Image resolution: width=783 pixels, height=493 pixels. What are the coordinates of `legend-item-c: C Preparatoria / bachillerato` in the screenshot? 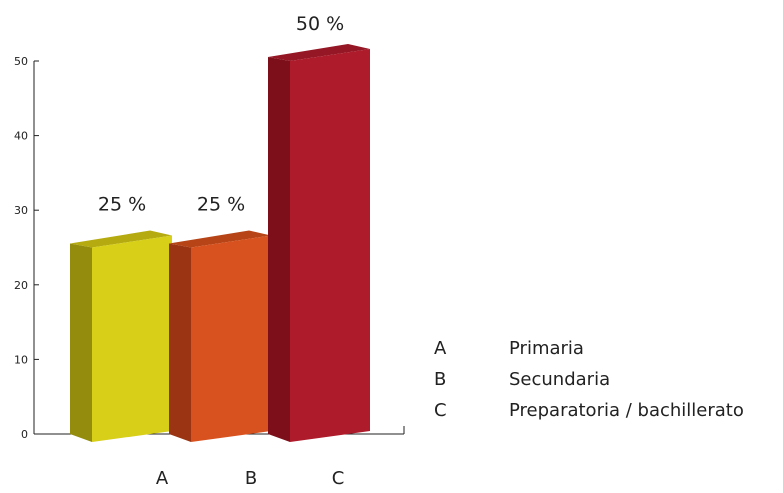 It's located at (589, 410).